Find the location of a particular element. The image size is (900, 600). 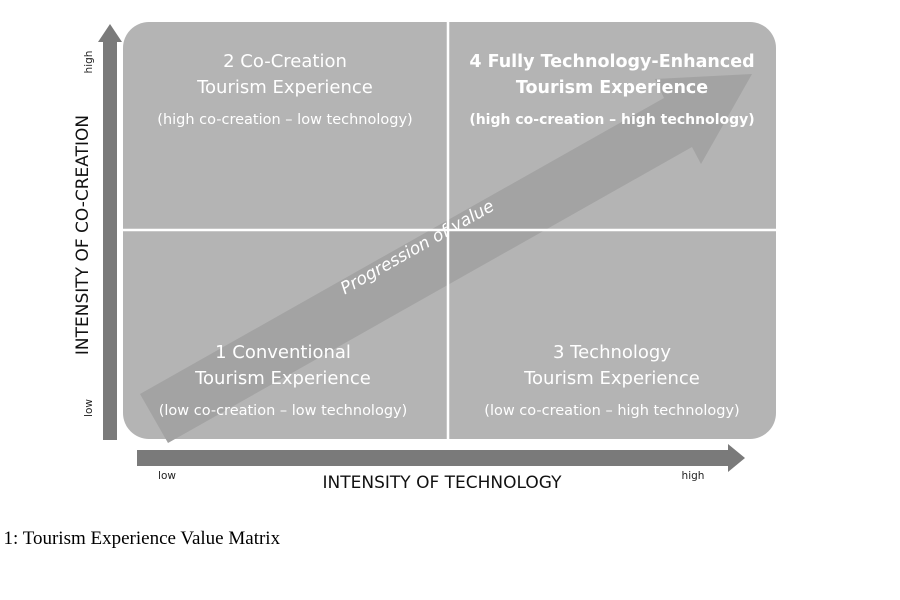

y-axis-high-label: high is located at coordinates (89, 62).